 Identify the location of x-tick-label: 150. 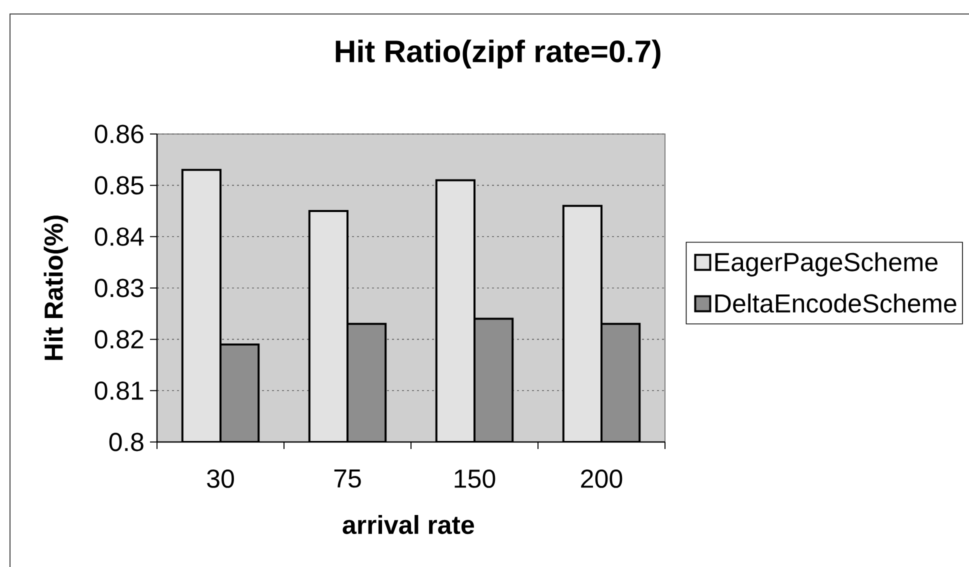
(475, 479).